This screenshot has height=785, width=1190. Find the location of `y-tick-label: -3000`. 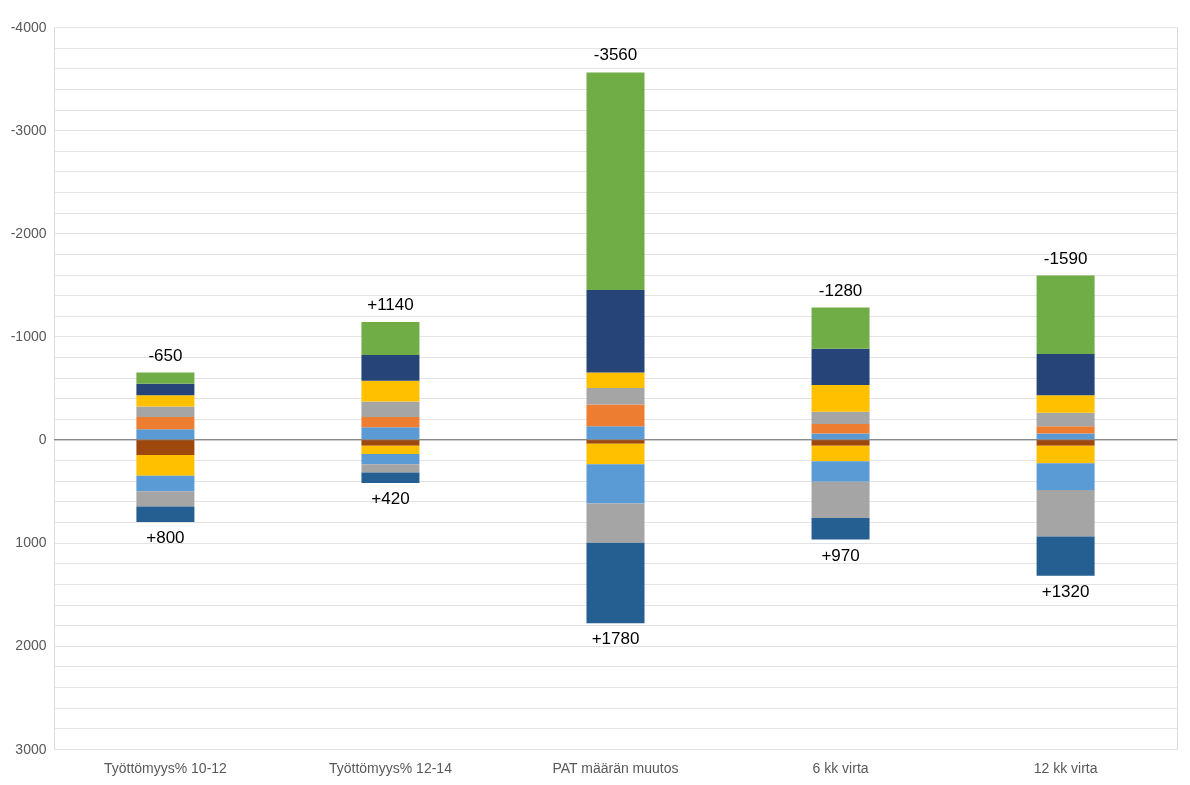

y-tick-label: -3000 is located at coordinates (28, 129).